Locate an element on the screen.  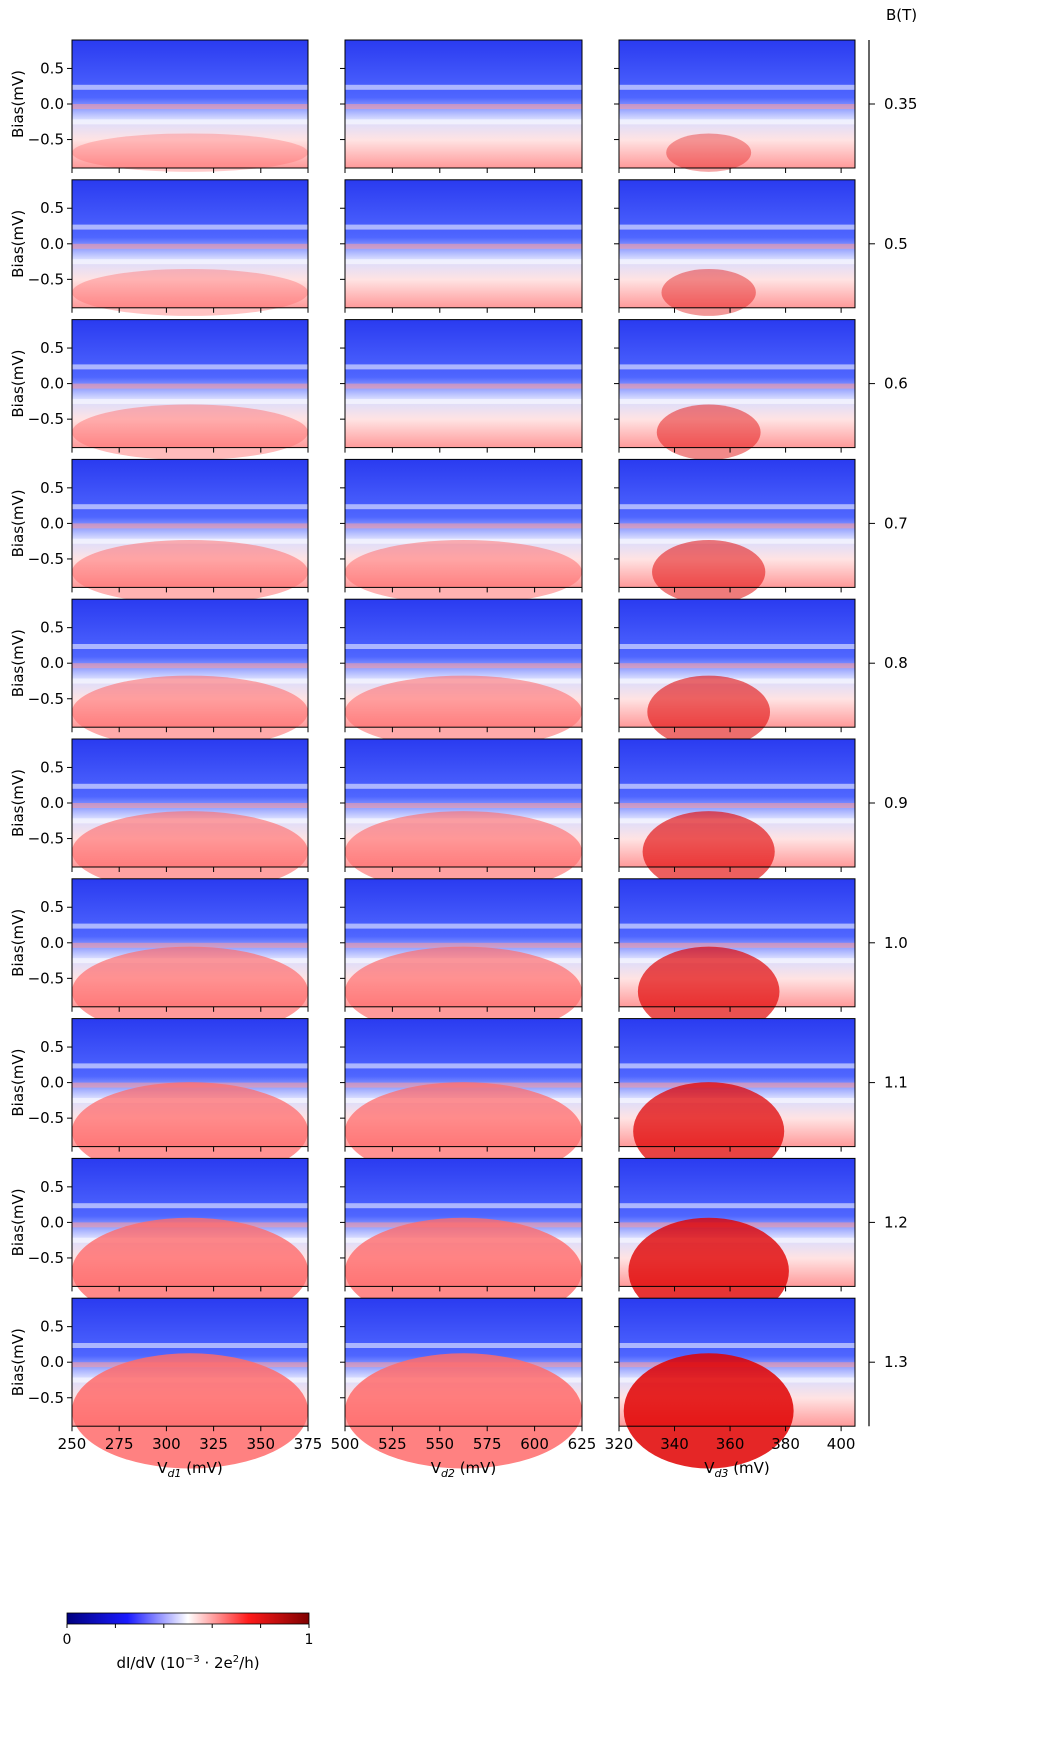
b-axis-tick-label: 0.7 is located at coordinates (896, 523).